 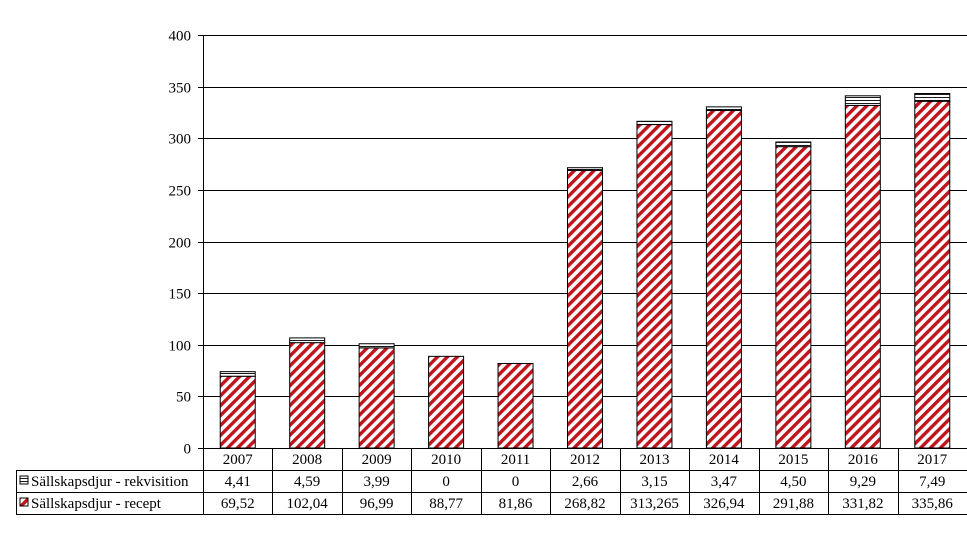 I want to click on data-label-recept: 335,86, so click(x=933, y=504).